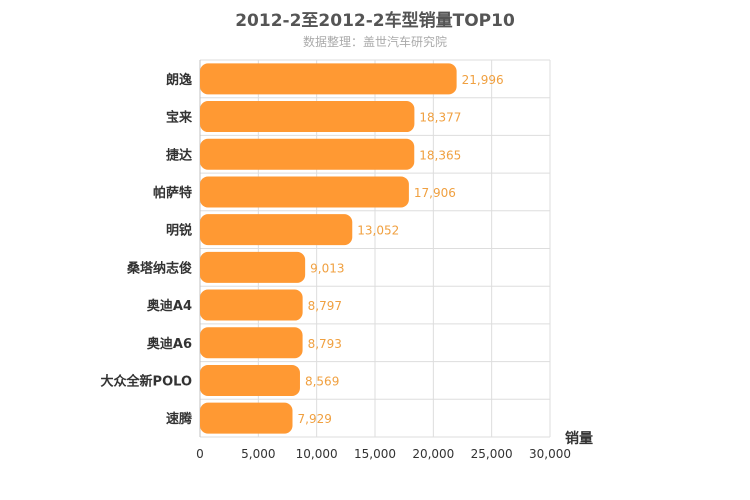  Describe the element at coordinates (172, 193) in the screenshot. I see `category-label: 帕萨特` at that location.